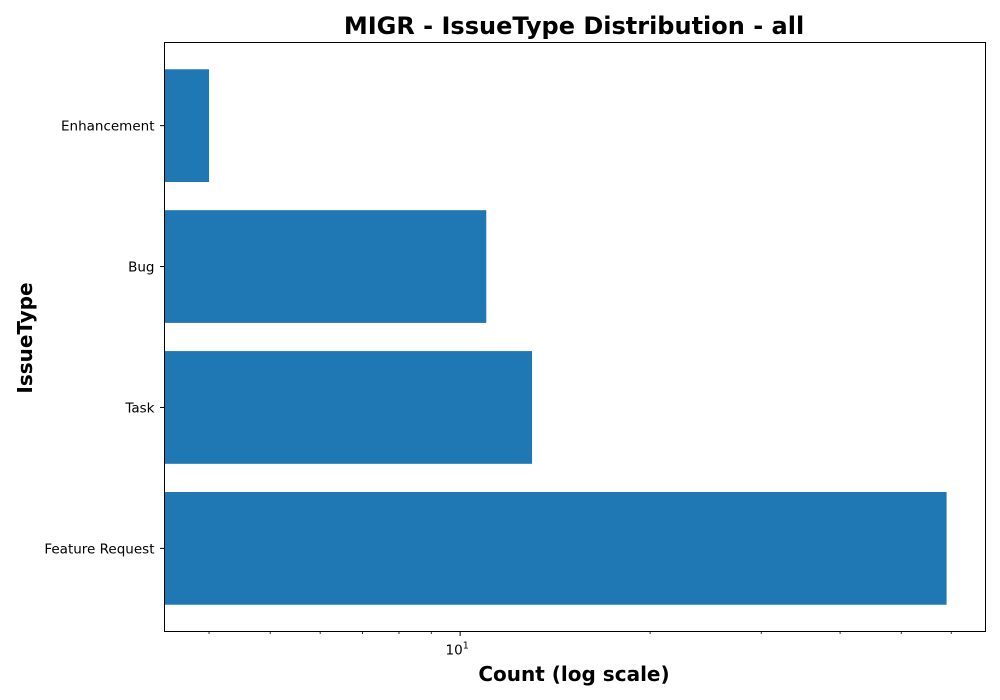 The width and height of the screenshot is (1000, 700). I want to click on y-tick-label: Bug, so click(141, 268).